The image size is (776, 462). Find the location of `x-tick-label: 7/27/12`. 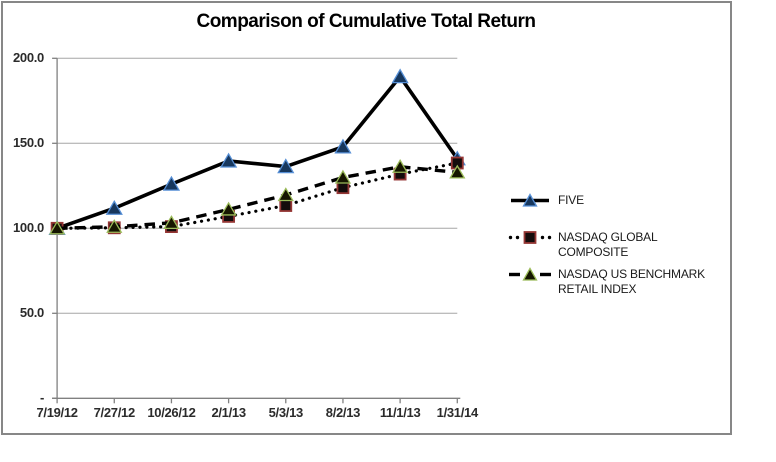

x-tick-label: 7/27/12 is located at coordinates (114, 412).